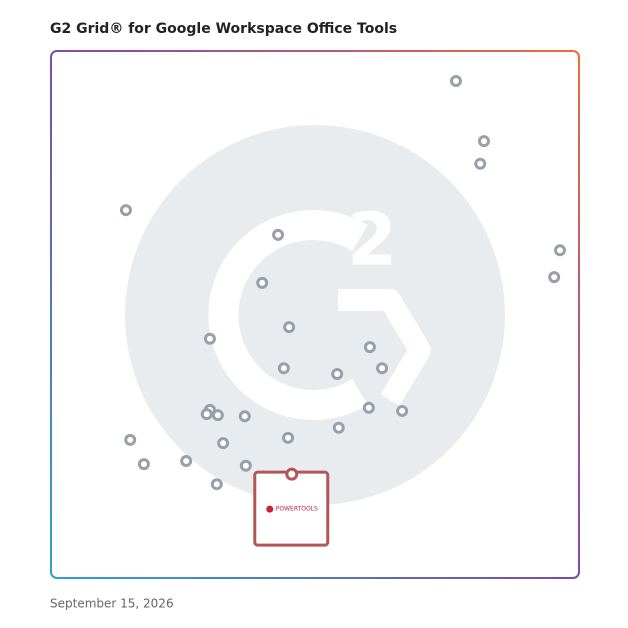  I want to click on date: September 15, 2026, so click(112, 604).